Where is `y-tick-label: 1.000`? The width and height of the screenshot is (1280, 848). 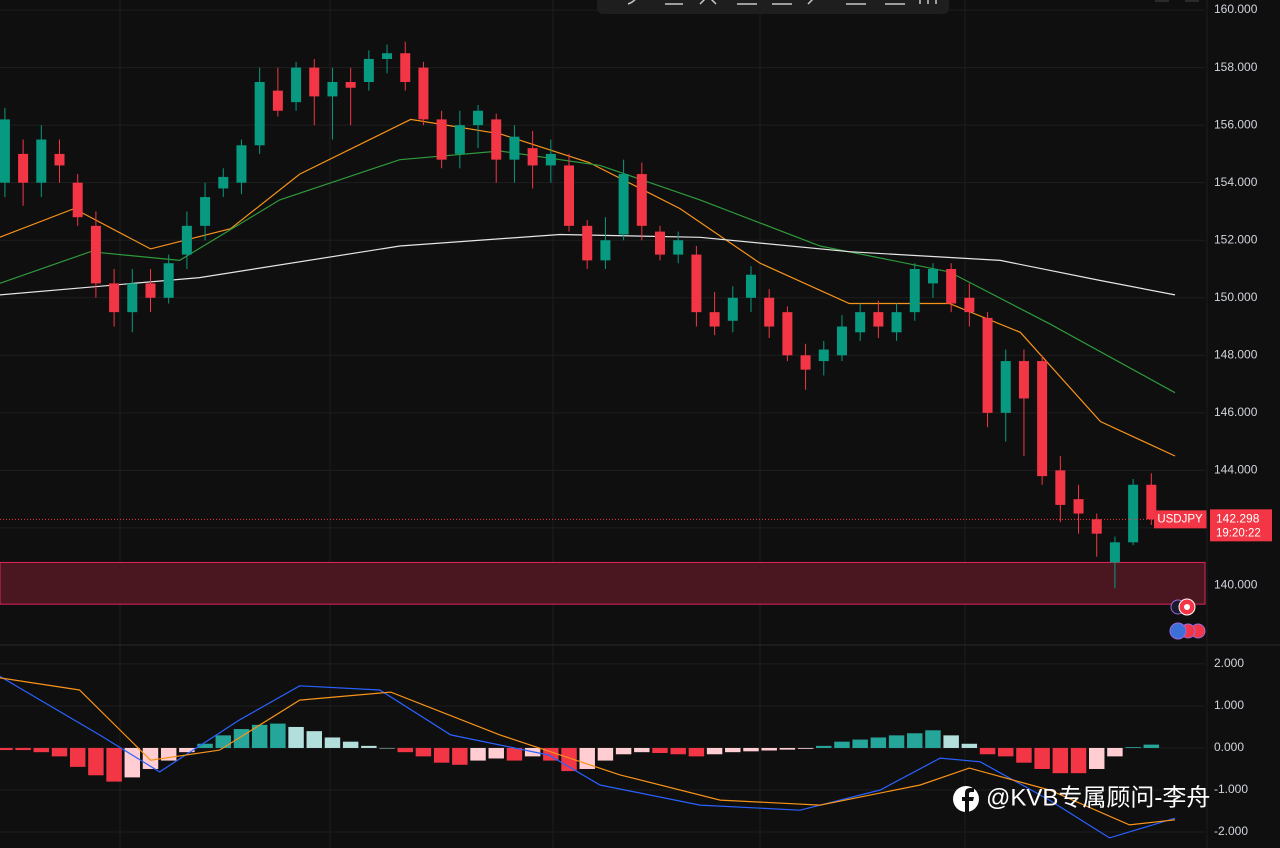
y-tick-label: 1.000 is located at coordinates (1229, 705).